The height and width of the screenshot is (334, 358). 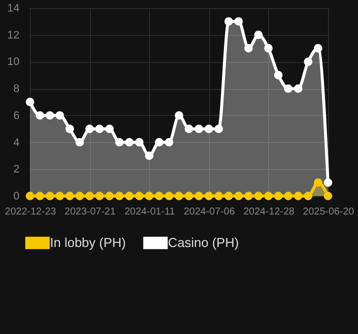 What do you see at coordinates (203, 242) in the screenshot?
I see `legend-label: Casino (PH)` at bounding box center [203, 242].